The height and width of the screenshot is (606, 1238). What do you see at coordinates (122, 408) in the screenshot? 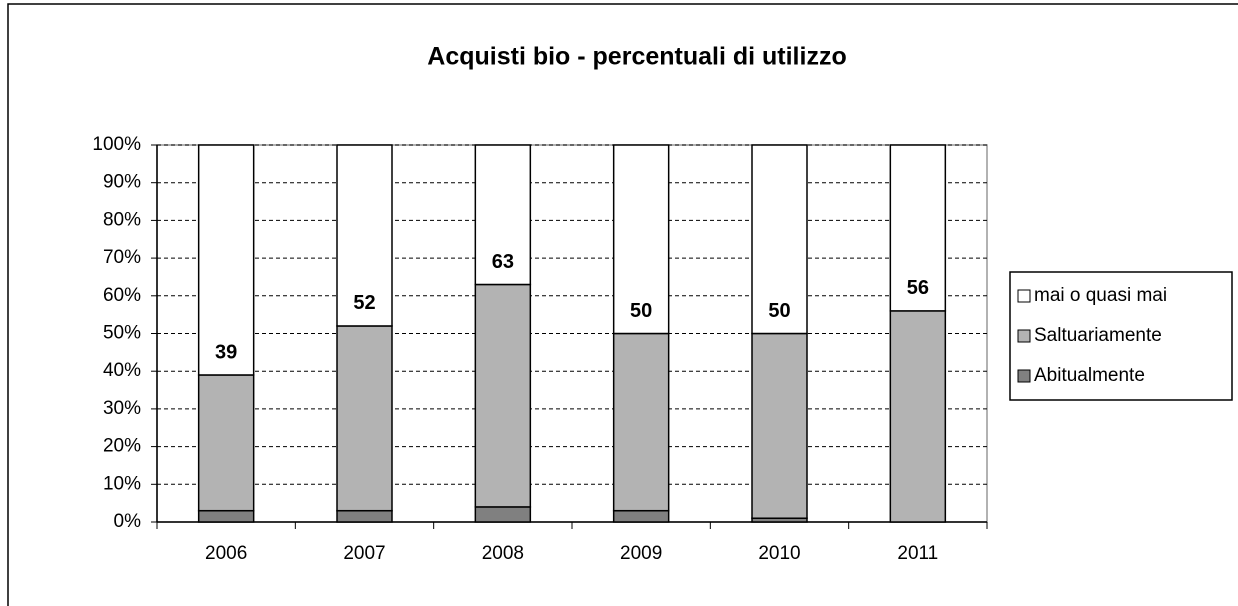
I see `y-tick-label: 30%` at bounding box center [122, 408].